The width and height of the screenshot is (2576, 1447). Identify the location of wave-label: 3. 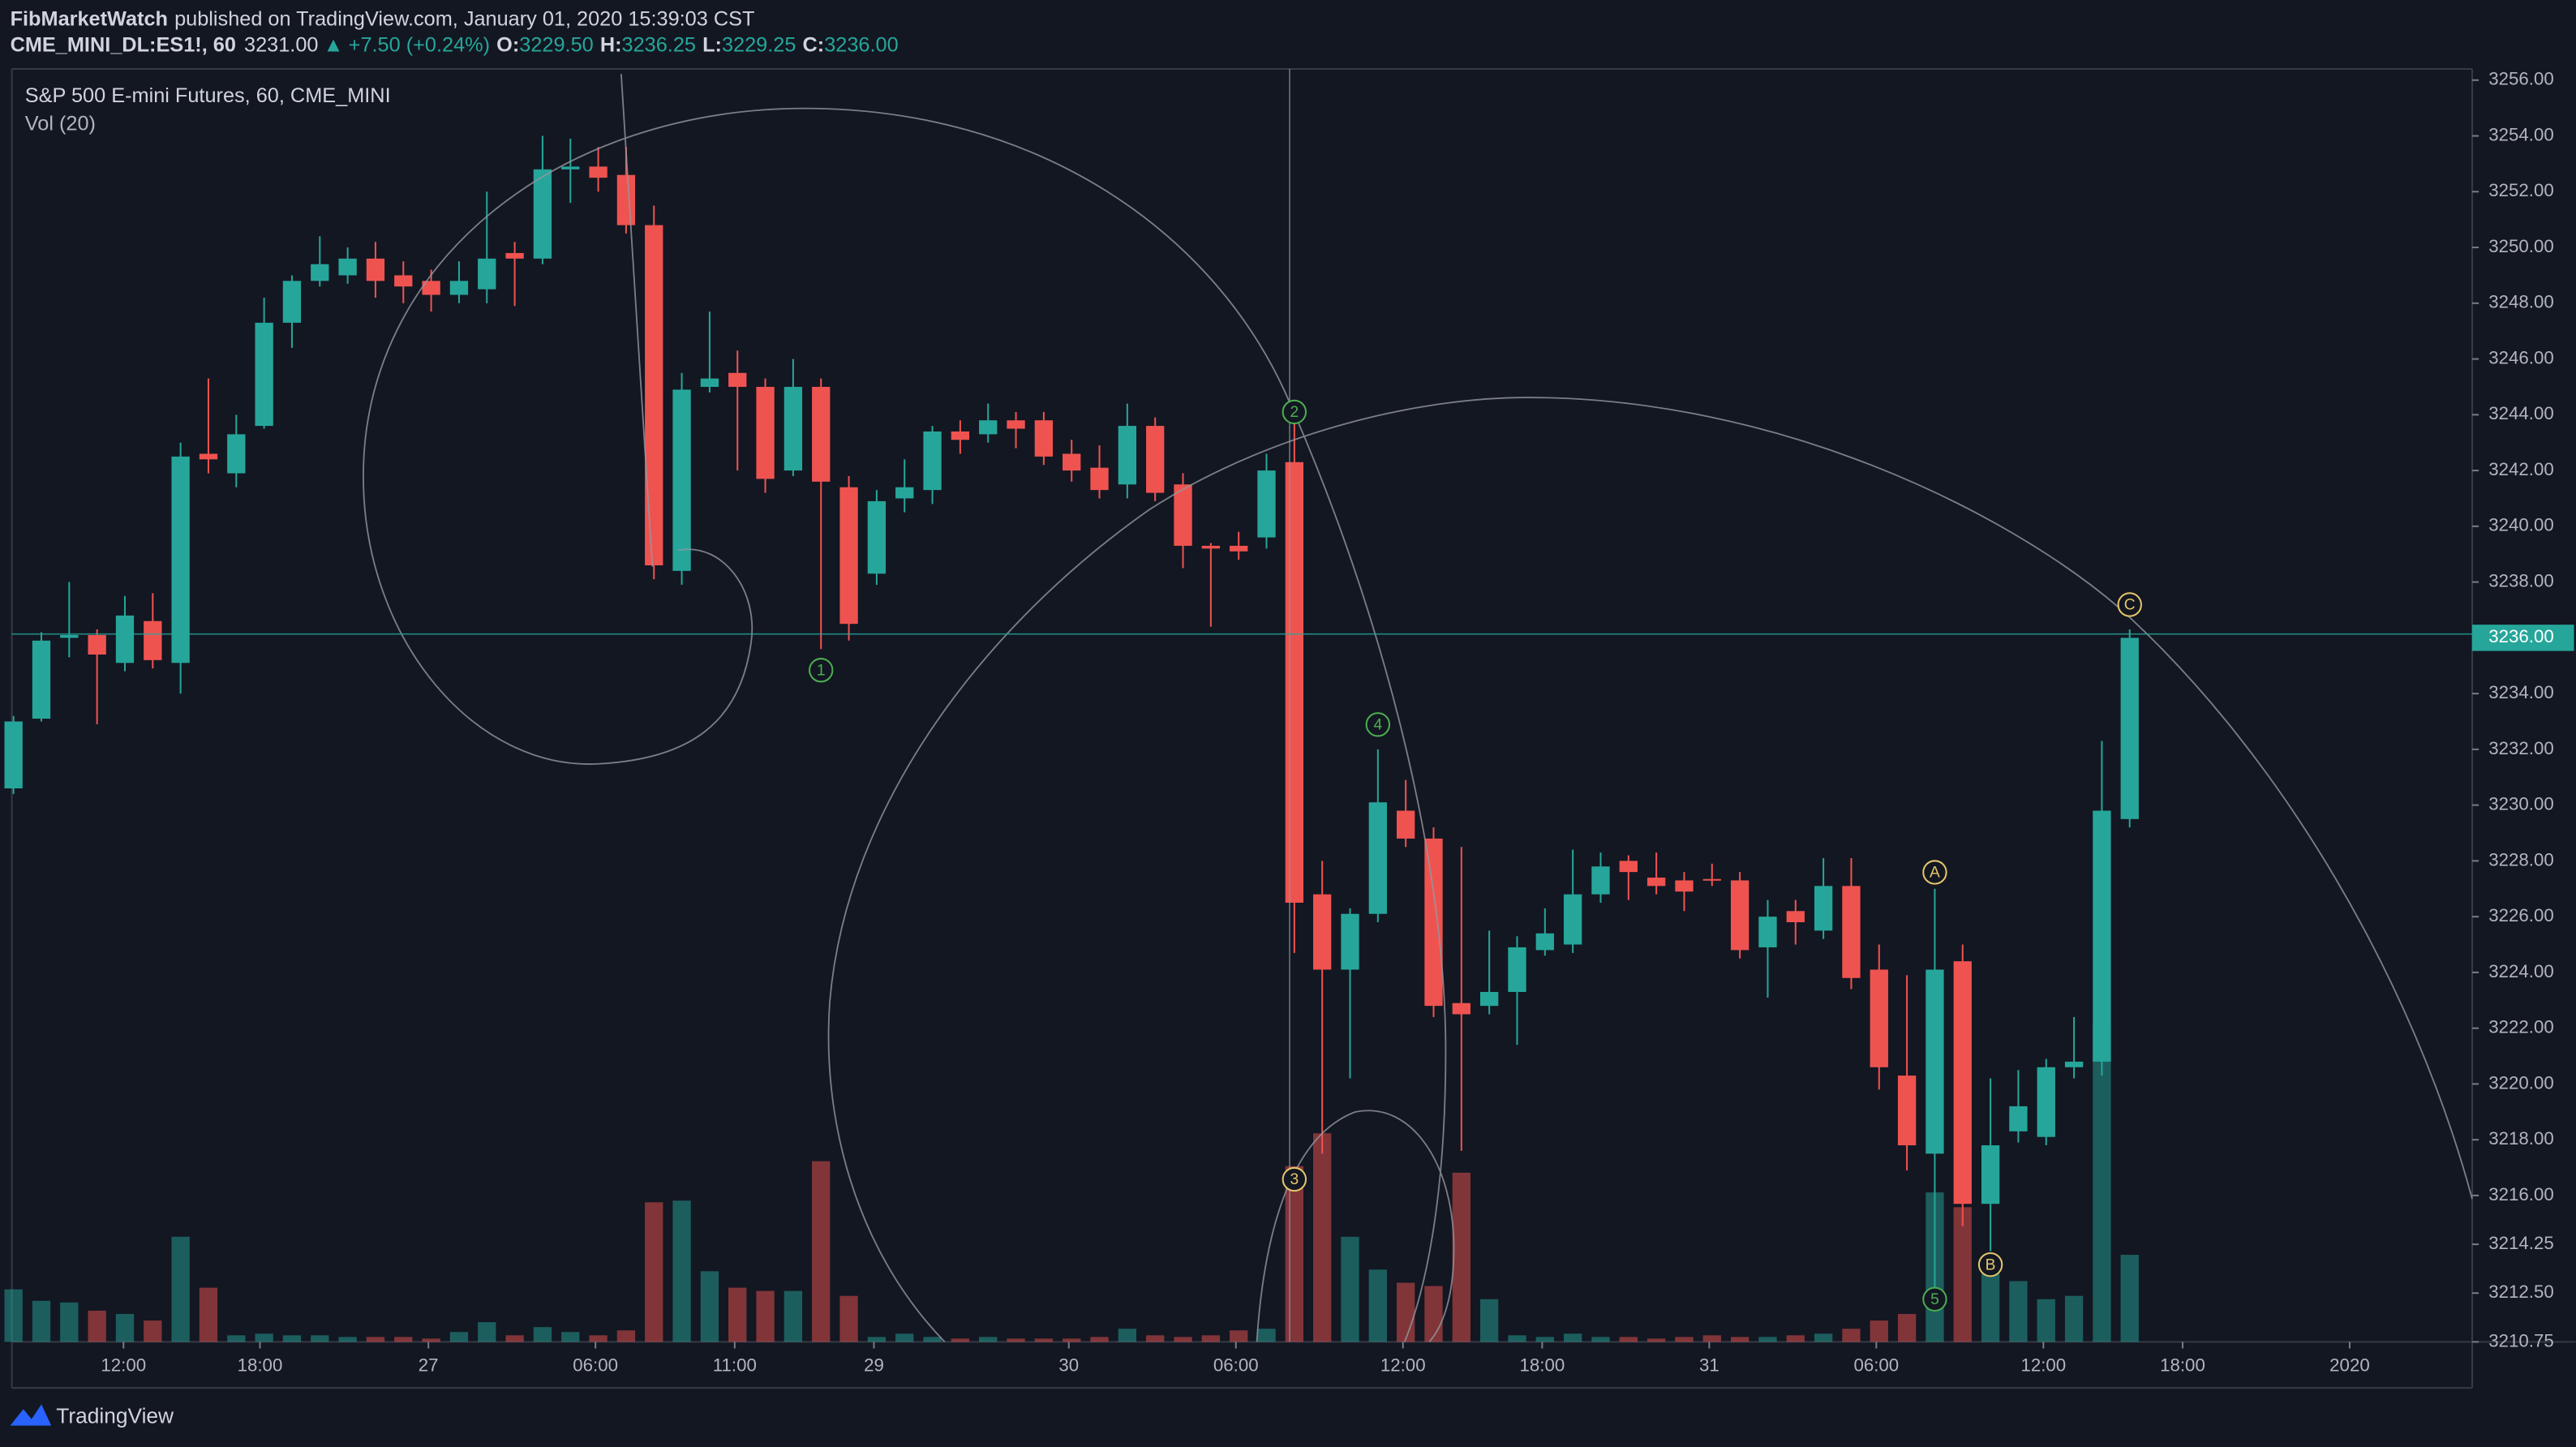
(1294, 1179).